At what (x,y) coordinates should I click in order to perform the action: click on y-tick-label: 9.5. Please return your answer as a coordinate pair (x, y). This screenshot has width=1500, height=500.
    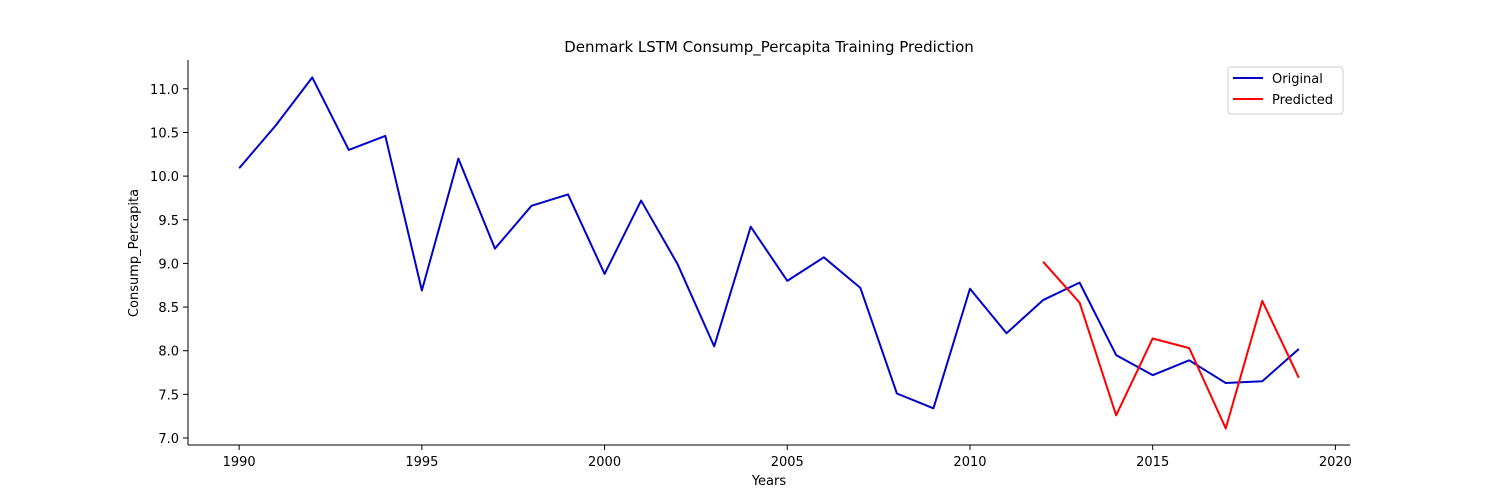
    Looking at the image, I should click on (168, 221).